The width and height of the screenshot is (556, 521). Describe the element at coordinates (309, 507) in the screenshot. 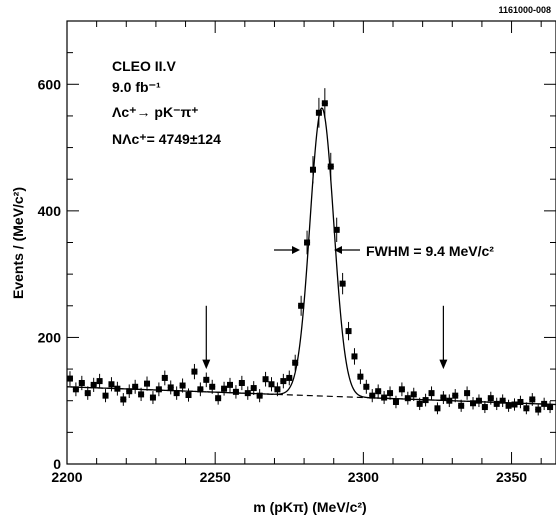

I see `x-axis-label: m (pKπ) (MeV/c²)` at that location.